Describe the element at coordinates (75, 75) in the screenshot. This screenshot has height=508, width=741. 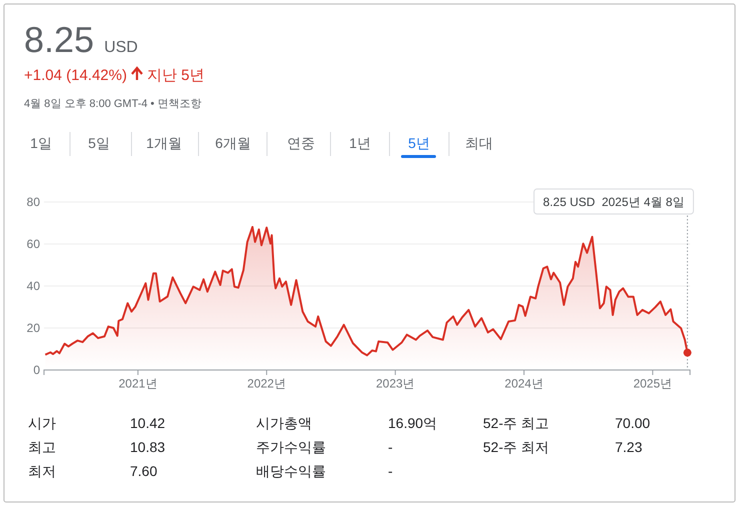
I see `chart-subtitle: +1.04 (14.42%)` at that location.